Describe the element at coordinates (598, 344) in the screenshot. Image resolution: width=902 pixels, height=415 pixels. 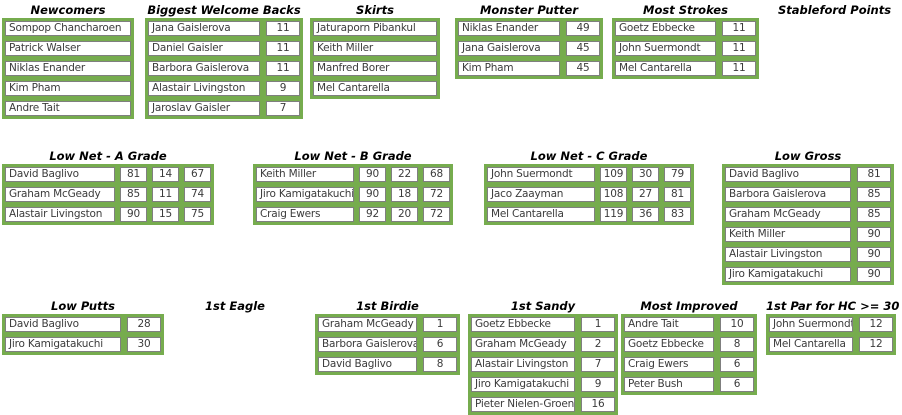
I see `value-cell: 2` at that location.